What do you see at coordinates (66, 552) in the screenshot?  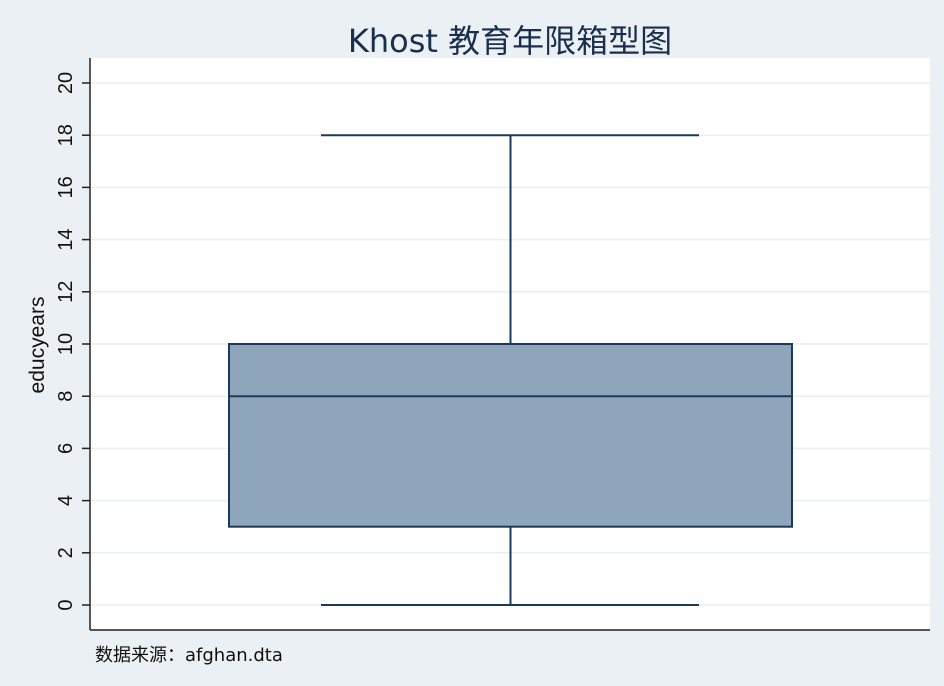 I see `y-tick-label: 2` at bounding box center [66, 552].